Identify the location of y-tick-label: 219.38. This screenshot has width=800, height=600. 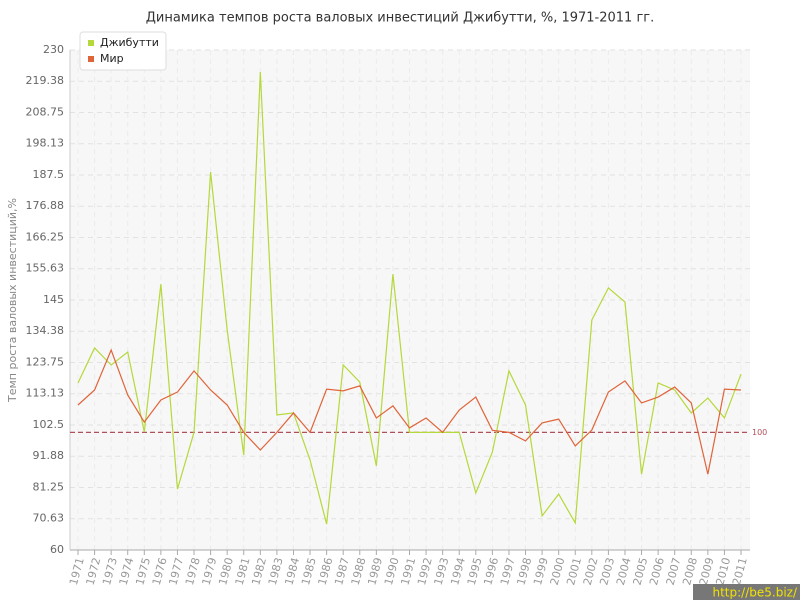
(45, 80).